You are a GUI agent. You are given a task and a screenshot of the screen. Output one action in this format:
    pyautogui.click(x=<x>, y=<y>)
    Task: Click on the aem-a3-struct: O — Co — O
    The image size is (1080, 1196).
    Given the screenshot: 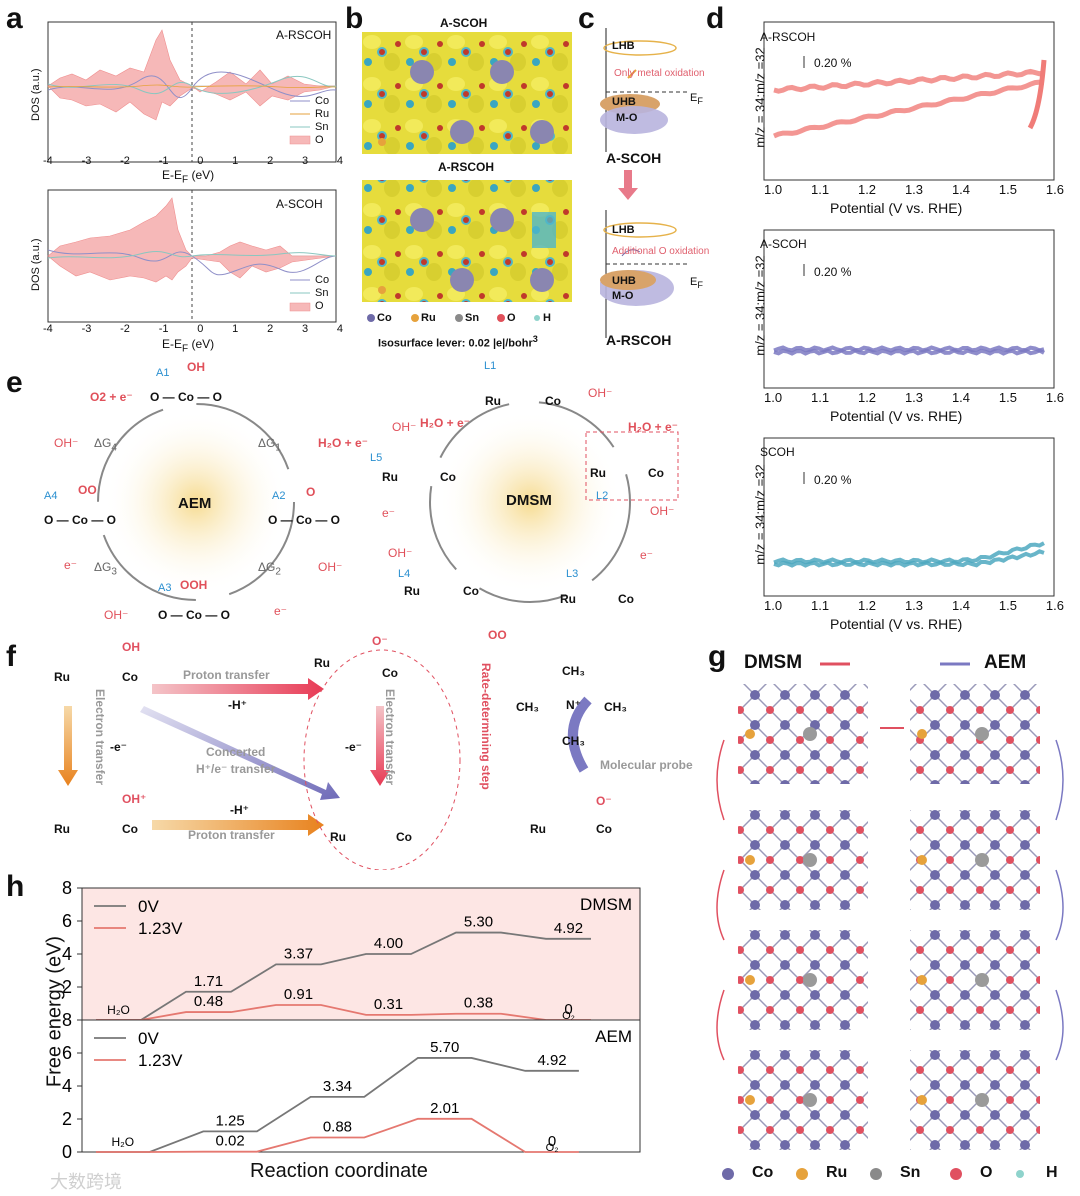 What is the action you would take?
    pyautogui.click(x=194, y=615)
    